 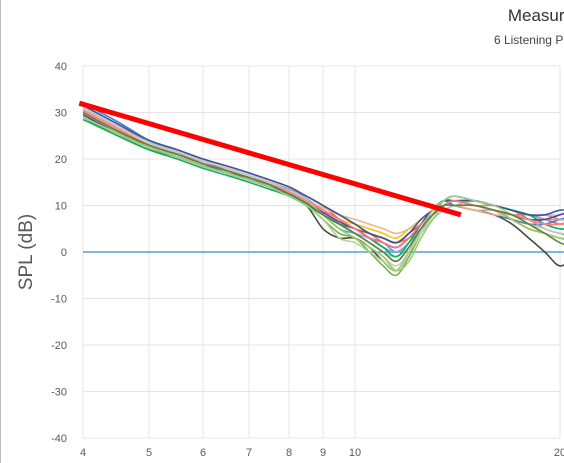 I want to click on y-tick-label: -30, so click(x=59, y=393).